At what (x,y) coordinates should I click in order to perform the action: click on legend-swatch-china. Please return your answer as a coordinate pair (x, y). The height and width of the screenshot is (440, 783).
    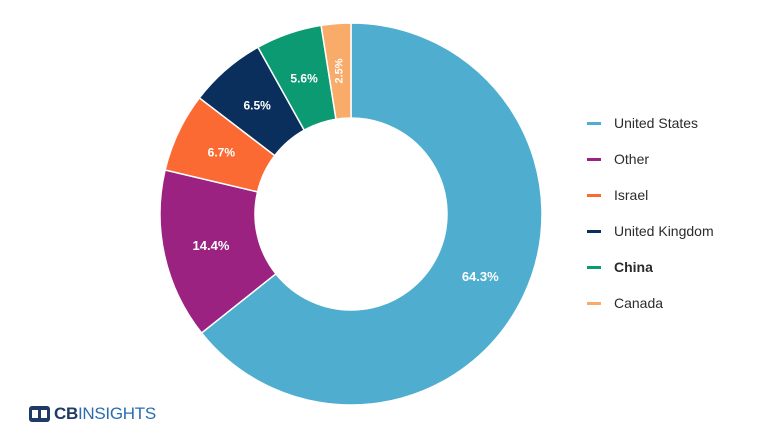
    Looking at the image, I should click on (594, 267).